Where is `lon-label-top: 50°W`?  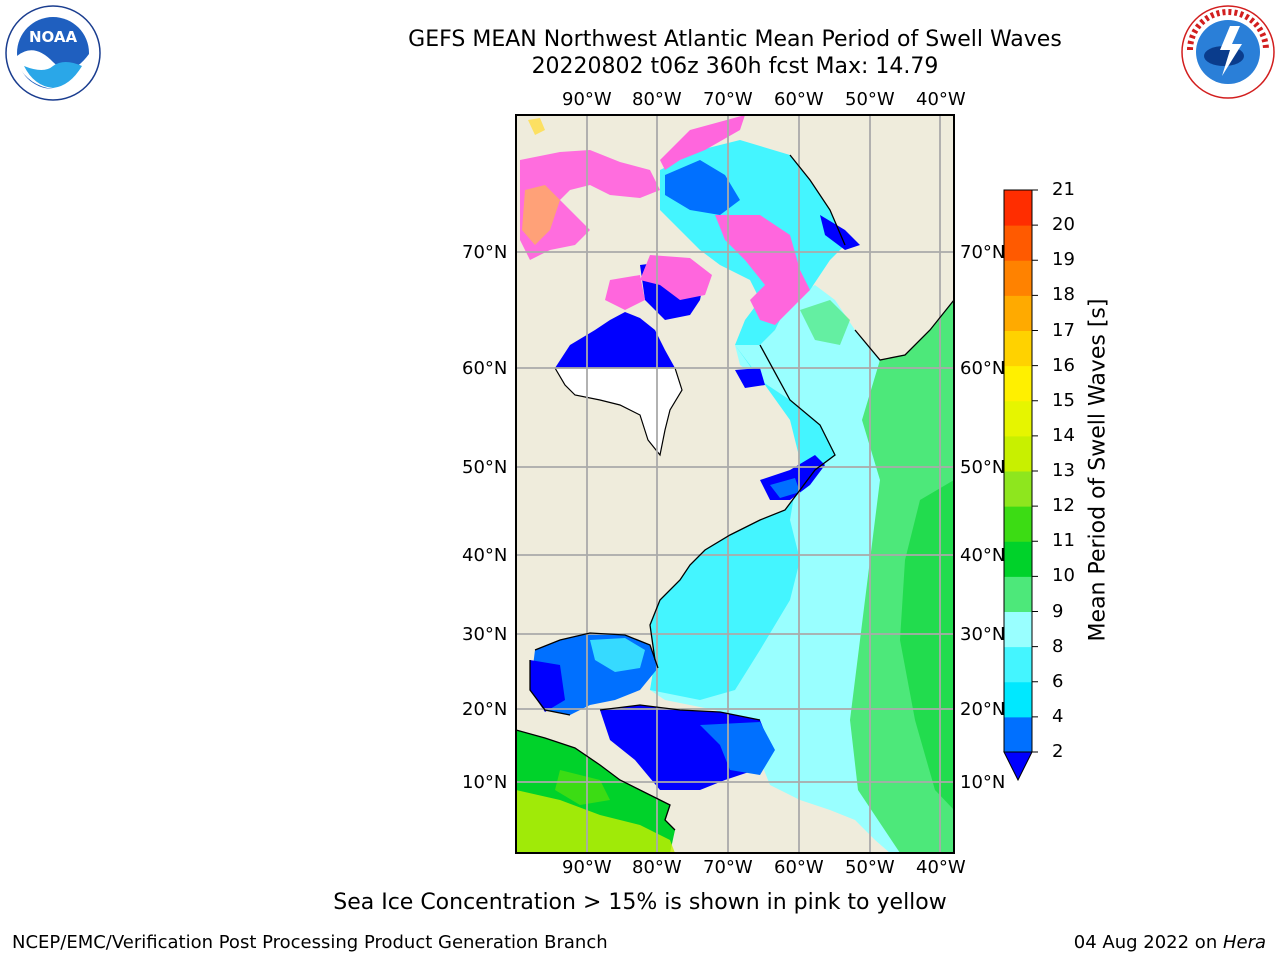
lon-label-top: 50°W is located at coordinates (870, 99).